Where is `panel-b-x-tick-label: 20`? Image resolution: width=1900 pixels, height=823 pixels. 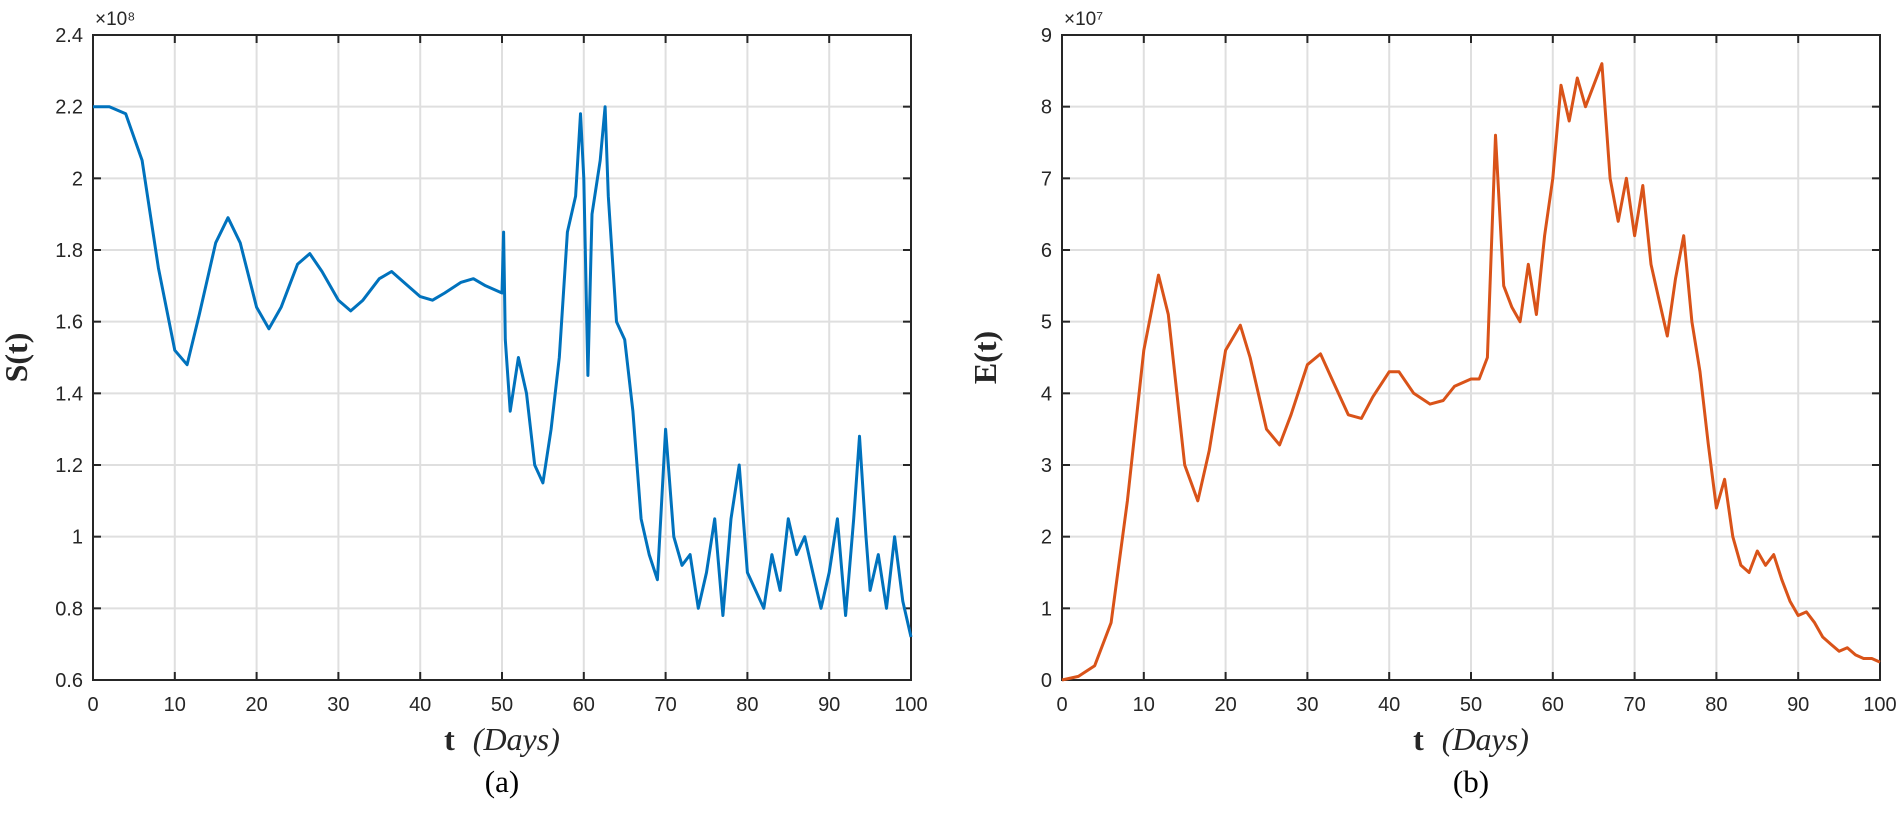 panel-b-x-tick-label: 20 is located at coordinates (1225, 705).